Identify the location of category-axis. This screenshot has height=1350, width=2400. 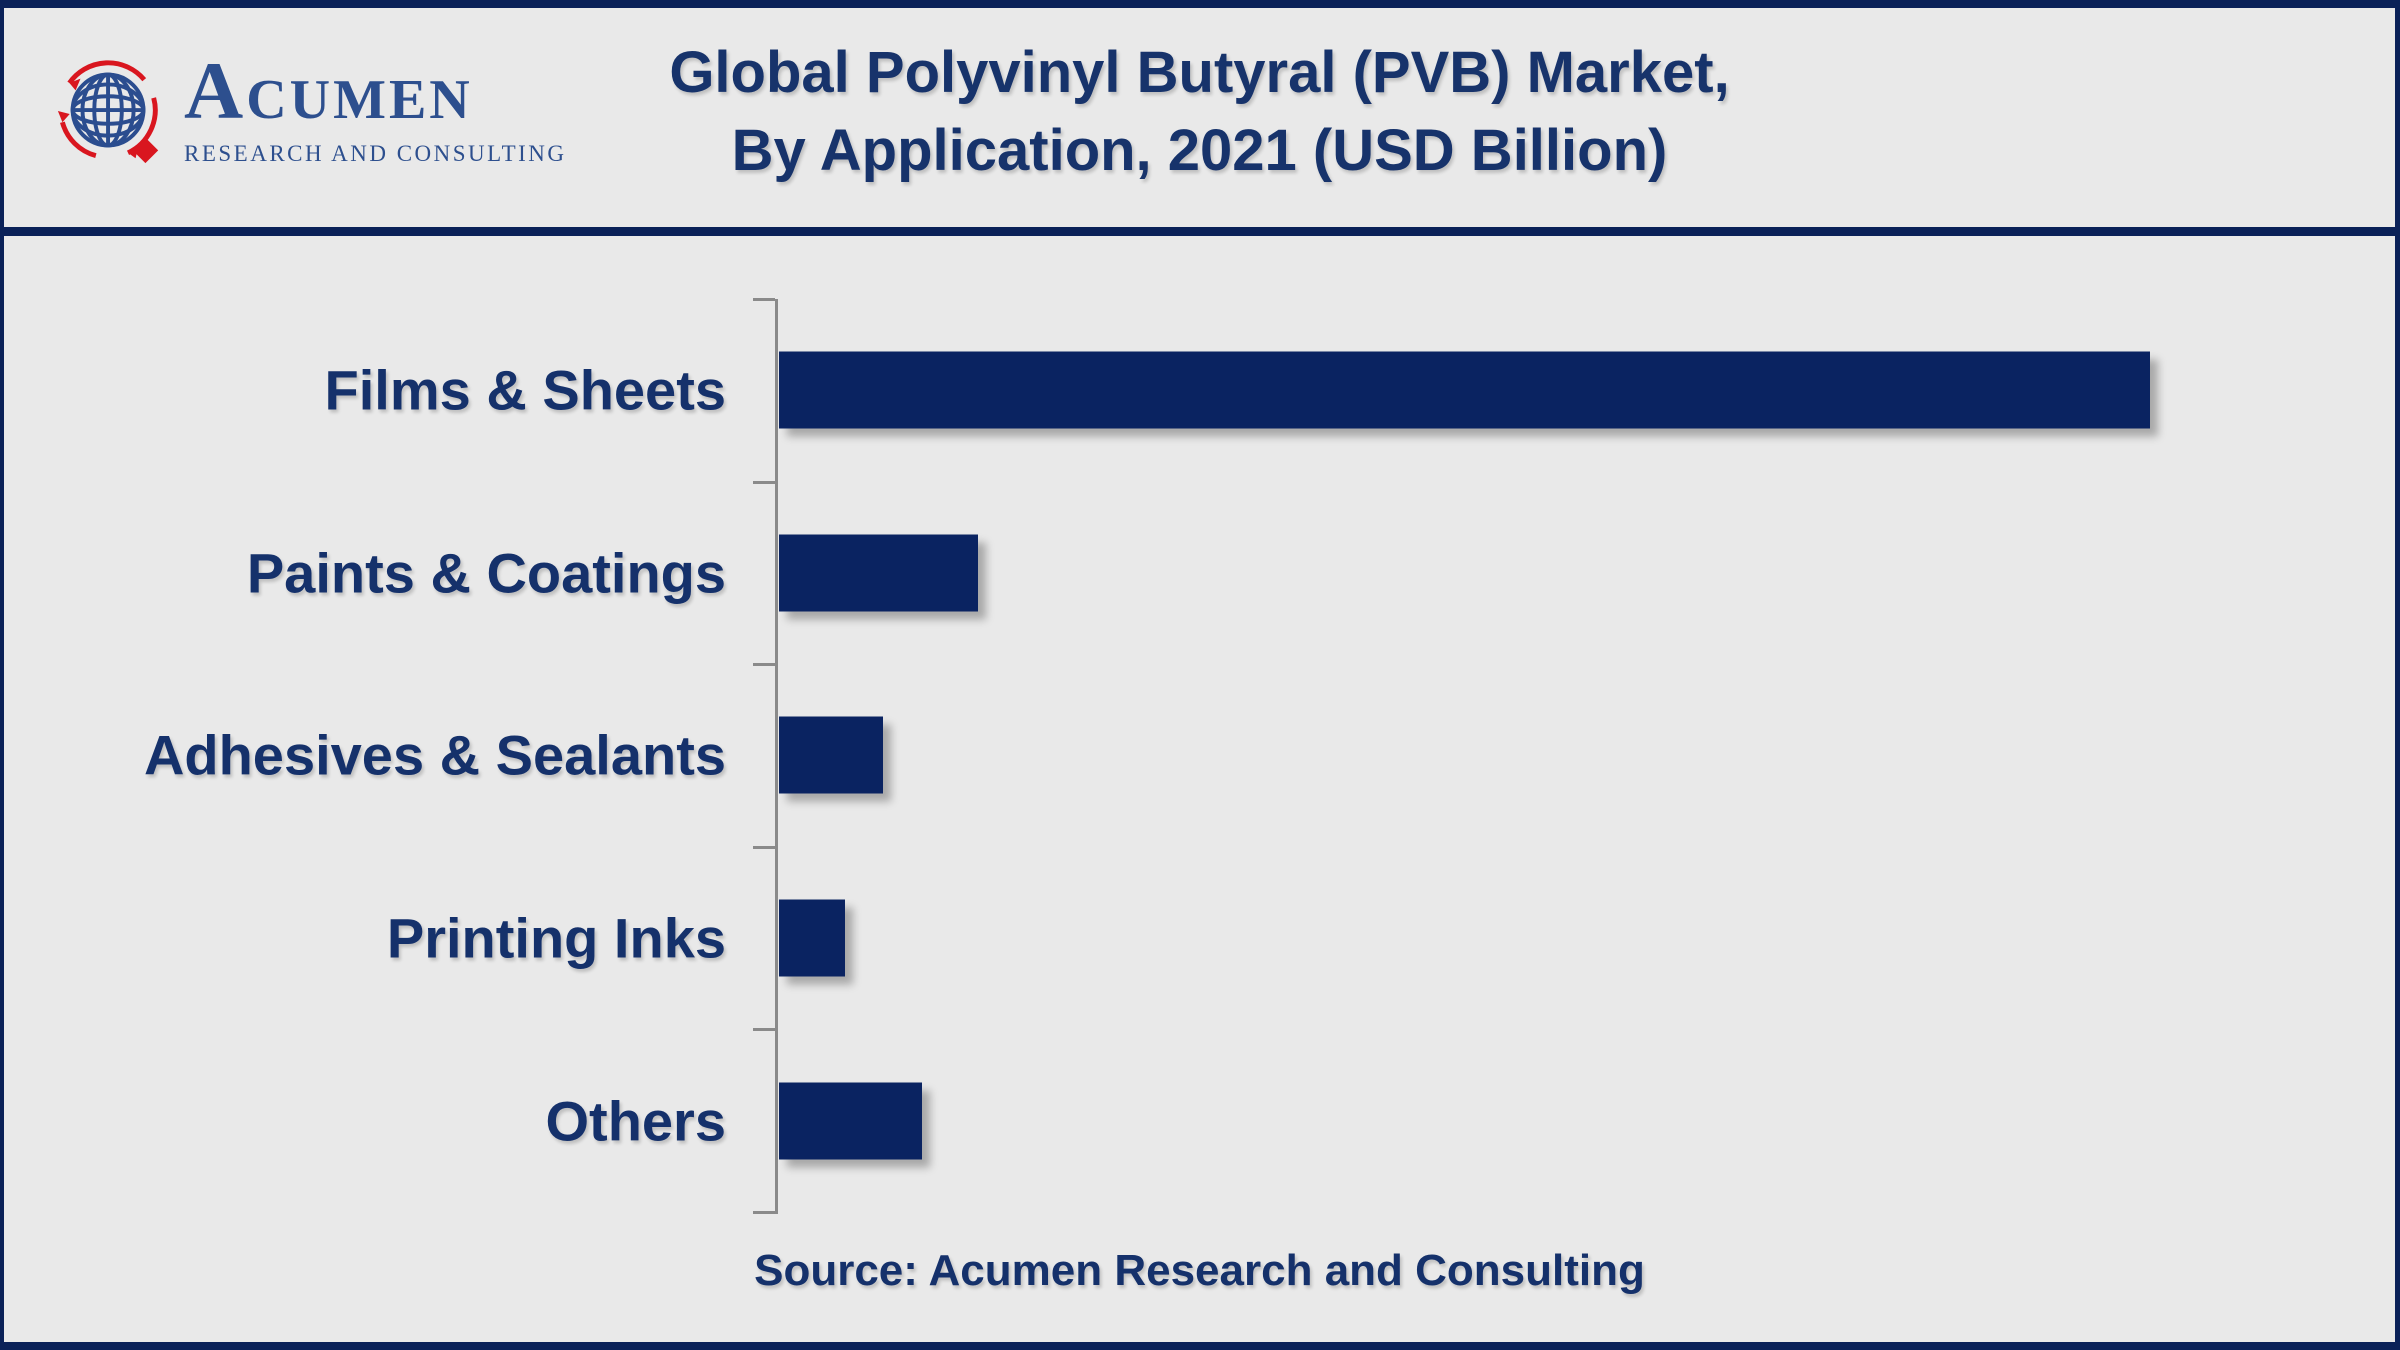
(776, 756).